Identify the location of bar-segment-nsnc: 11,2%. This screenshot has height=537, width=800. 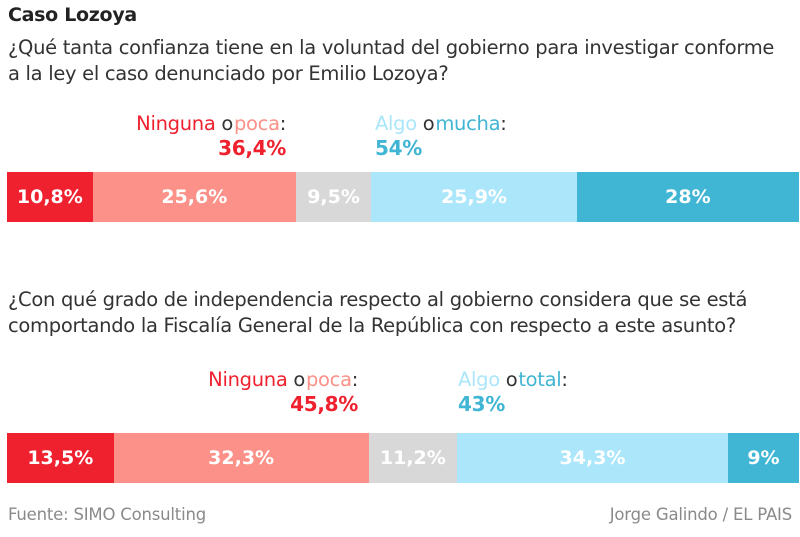
(413, 458).